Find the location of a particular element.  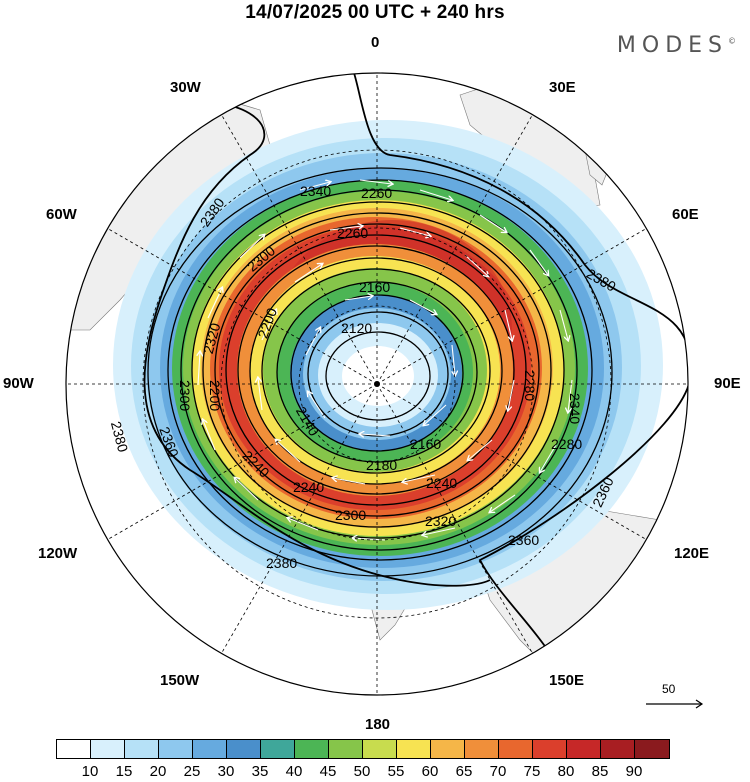

lon-label-30w: 30W is located at coordinates (185, 87).